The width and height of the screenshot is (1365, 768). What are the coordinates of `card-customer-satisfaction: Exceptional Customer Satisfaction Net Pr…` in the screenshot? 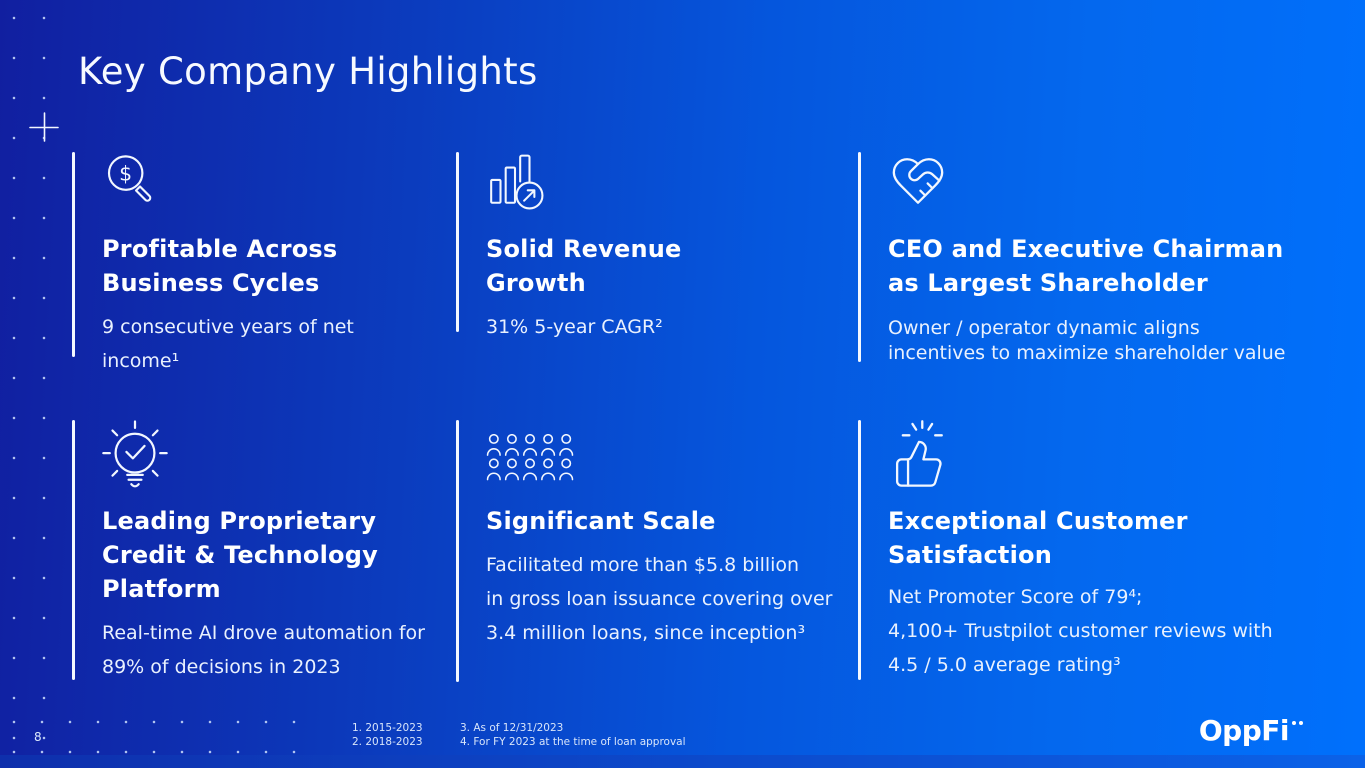 It's located at (1093, 551).